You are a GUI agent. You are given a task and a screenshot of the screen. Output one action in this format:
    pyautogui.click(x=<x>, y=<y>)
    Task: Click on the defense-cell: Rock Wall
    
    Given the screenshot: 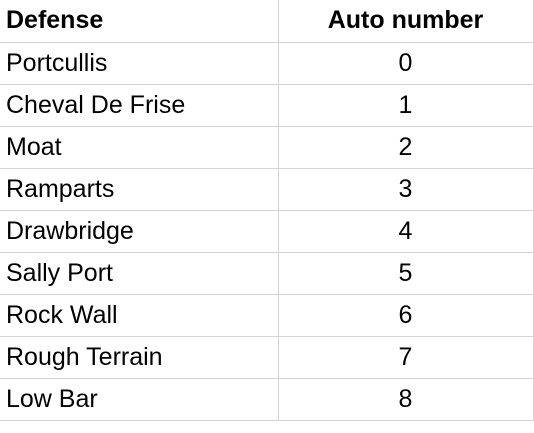 What is the action you would take?
    pyautogui.click(x=139, y=315)
    